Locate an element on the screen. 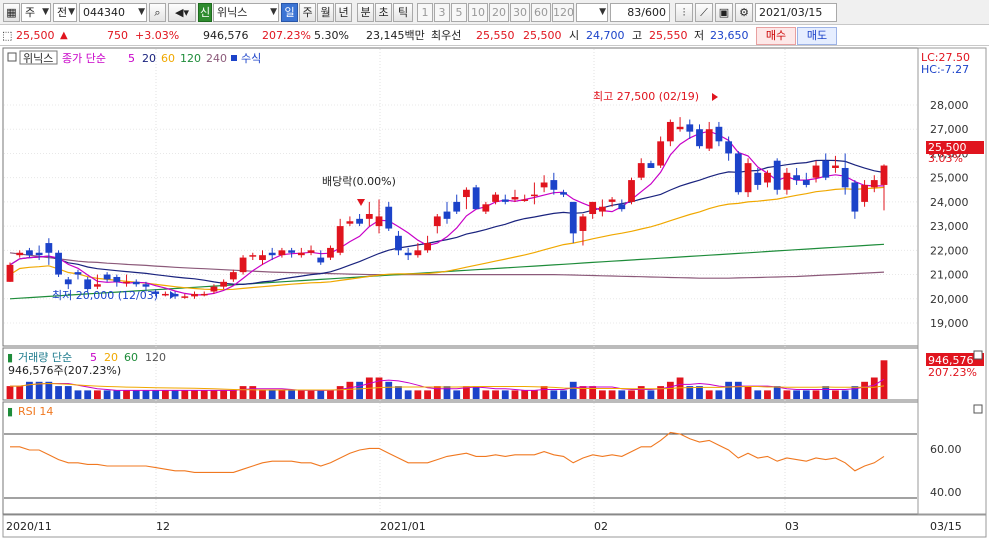 This screenshot has height=539, width=989. volume-ratio: 207.23% is located at coordinates (286, 35).